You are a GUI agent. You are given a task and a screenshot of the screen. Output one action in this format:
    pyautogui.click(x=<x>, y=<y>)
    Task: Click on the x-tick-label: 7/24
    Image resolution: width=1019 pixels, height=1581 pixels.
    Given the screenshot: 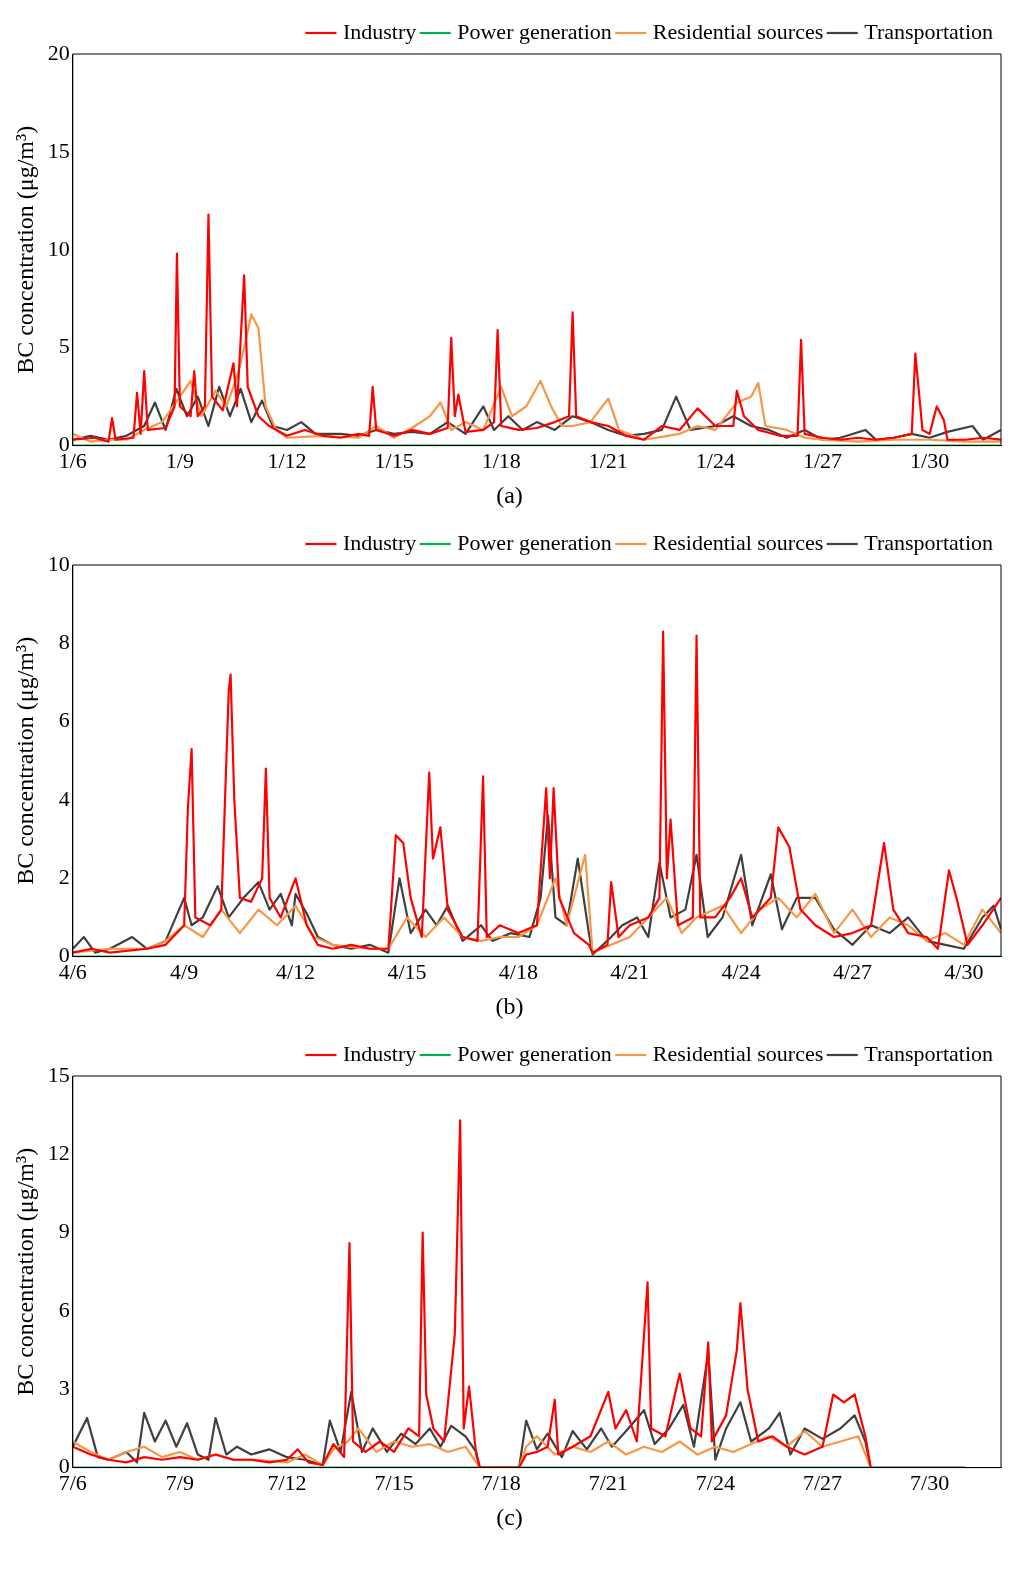 What is the action you would take?
    pyautogui.click(x=715, y=1482)
    